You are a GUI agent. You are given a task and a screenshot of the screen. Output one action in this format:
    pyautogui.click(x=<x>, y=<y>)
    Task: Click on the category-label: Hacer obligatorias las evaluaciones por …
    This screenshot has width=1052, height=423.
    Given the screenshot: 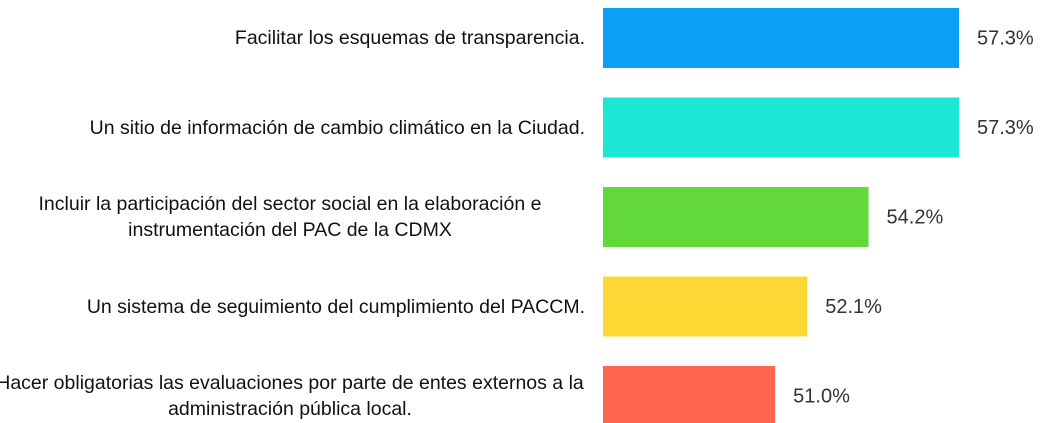 What is the action you would take?
    pyautogui.click(x=292, y=396)
    